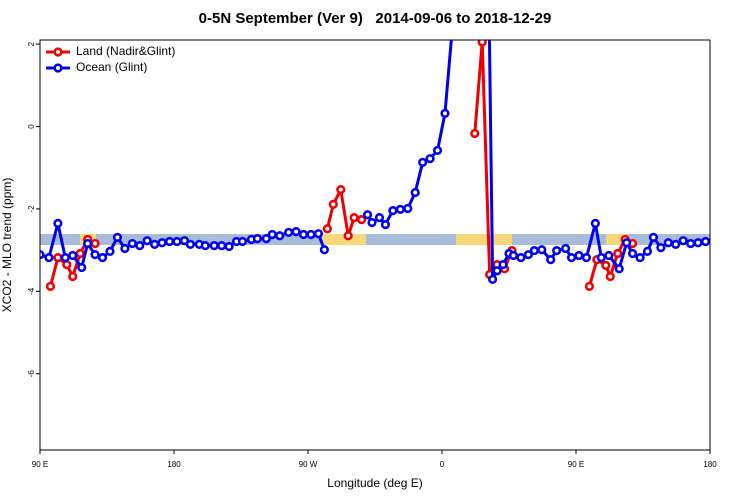 The image size is (750, 500). I want to click on legend-label: Ocean (Glint), so click(111, 67).